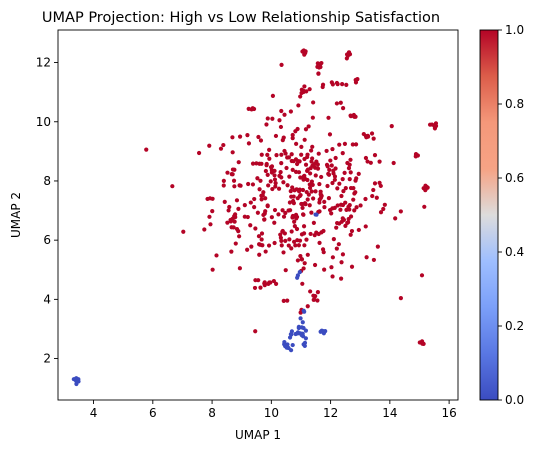 The height and width of the screenshot is (453, 538). Describe the element at coordinates (514, 400) in the screenshot. I see `colorbar-tick-label: 0.0` at that location.